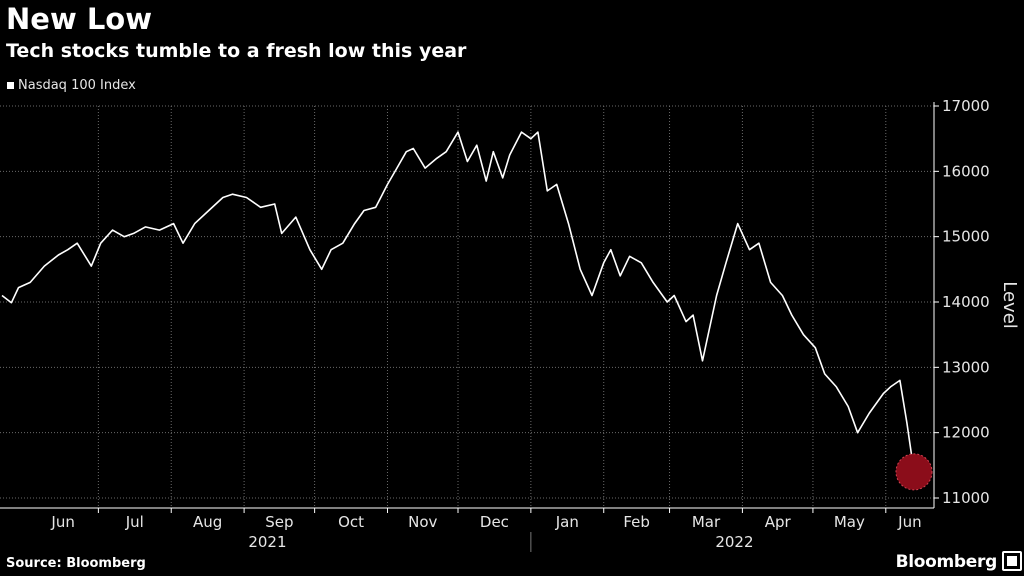 The image size is (1024, 576). Describe the element at coordinates (778, 522) in the screenshot. I see `x-tick-label: Apr` at that location.